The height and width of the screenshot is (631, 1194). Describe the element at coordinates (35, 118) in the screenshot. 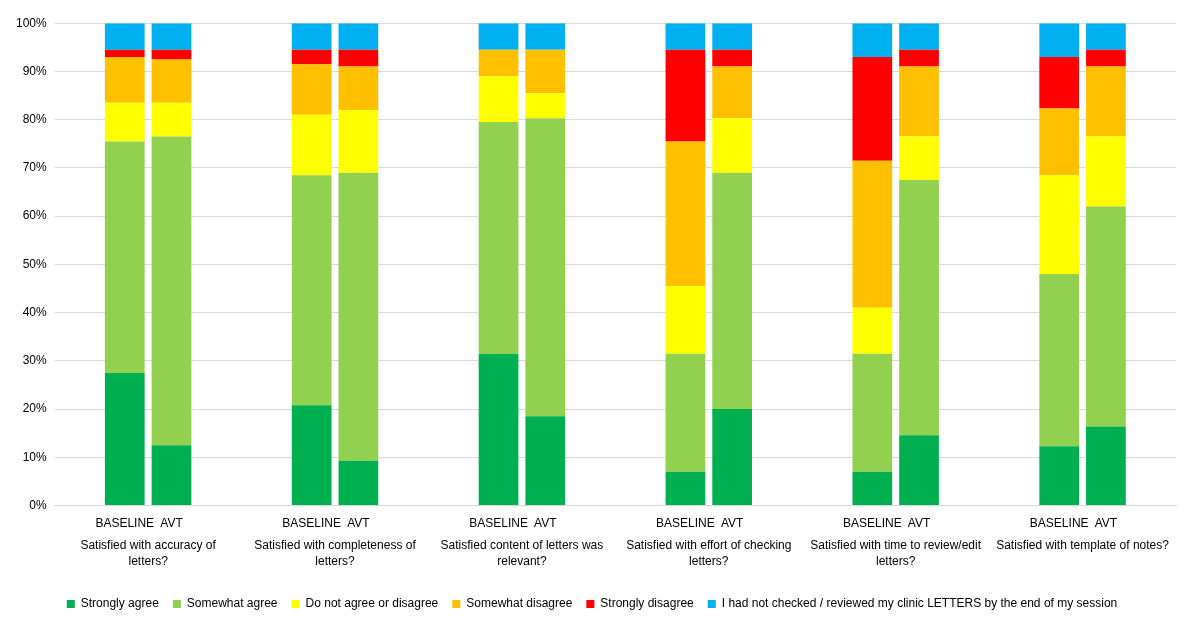

I see `y-tick-label: 80%` at that location.